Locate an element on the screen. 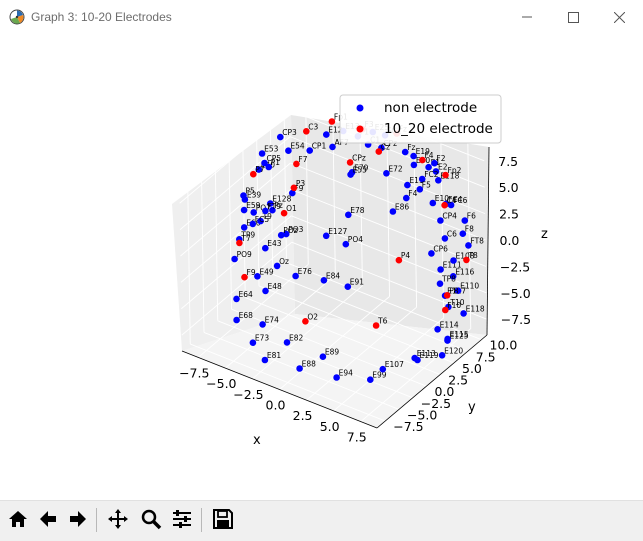 Image resolution: width=643 pixels, height=541 pixels. home-icon is located at coordinates (18, 519).